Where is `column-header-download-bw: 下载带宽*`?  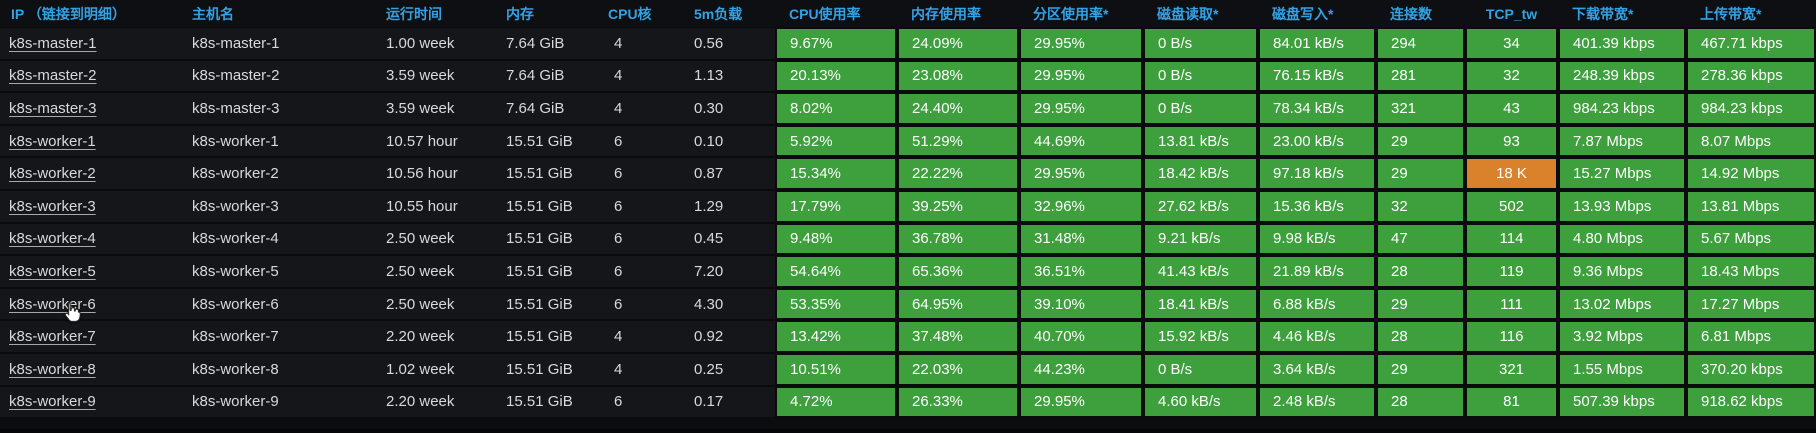 column-header-download-bw: 下载带宽* is located at coordinates (1603, 13).